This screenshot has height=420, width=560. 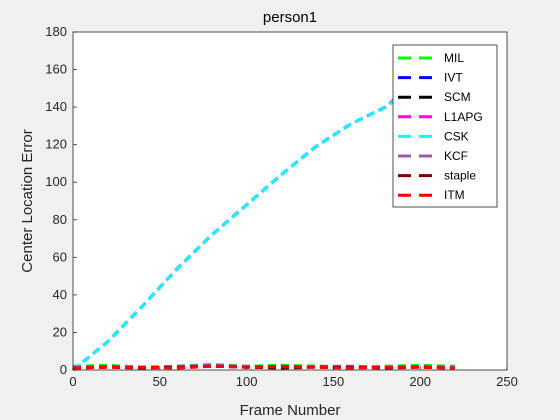 I want to click on y-tick-label: 180, so click(x=56, y=31).